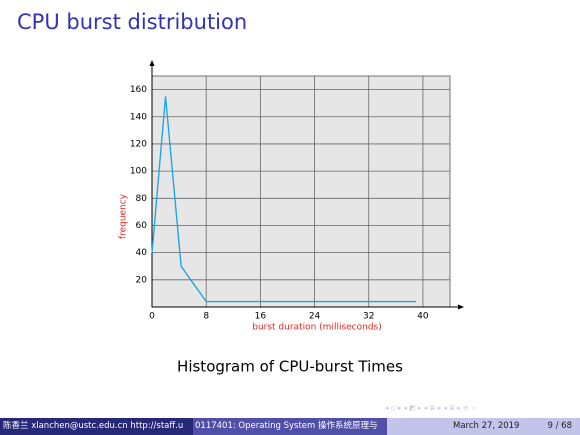 This screenshot has height=435, width=580. I want to click on y-tick-label: 20, so click(142, 280).